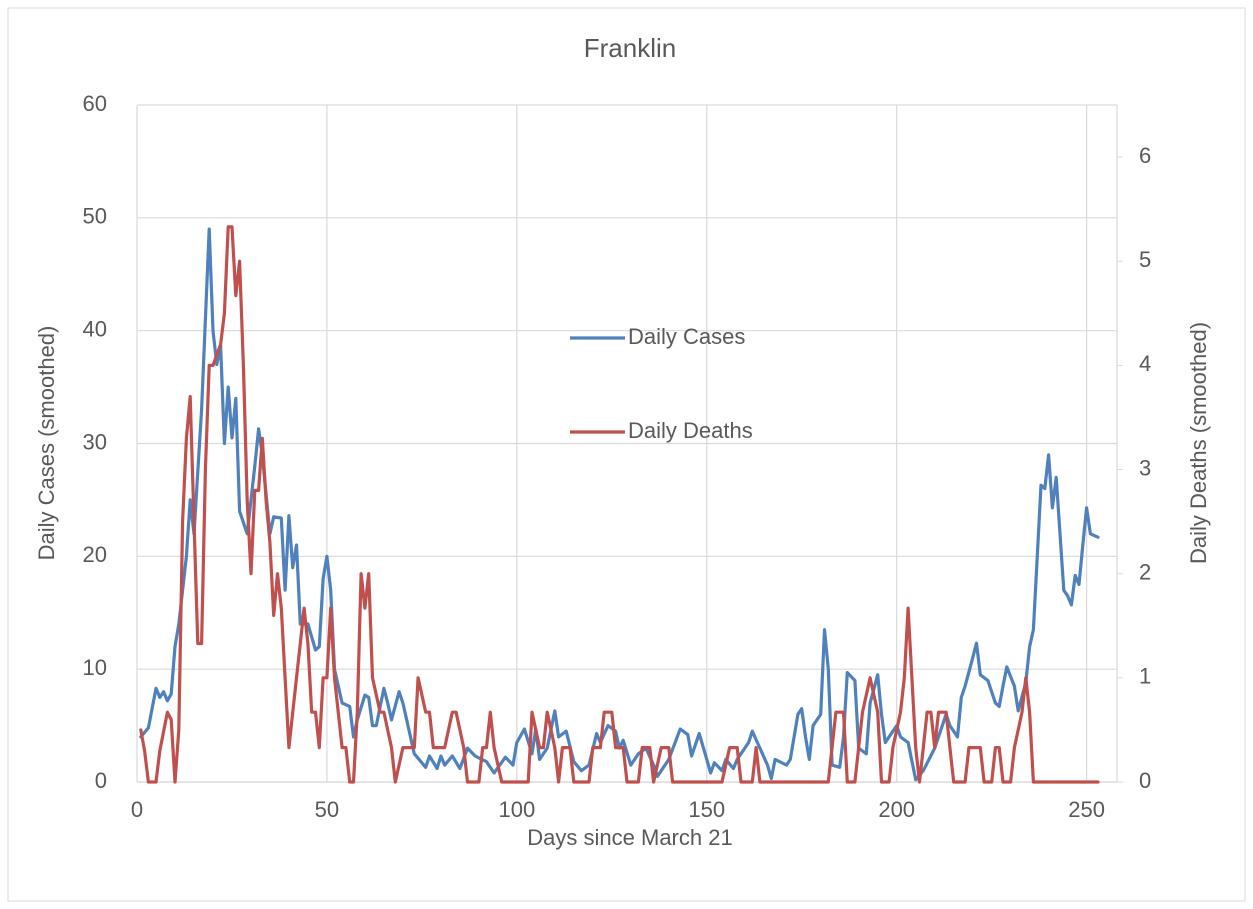  Describe the element at coordinates (1198, 443) in the screenshot. I see `y2-axis-label: Daily Deaths (smoothed)` at that location.